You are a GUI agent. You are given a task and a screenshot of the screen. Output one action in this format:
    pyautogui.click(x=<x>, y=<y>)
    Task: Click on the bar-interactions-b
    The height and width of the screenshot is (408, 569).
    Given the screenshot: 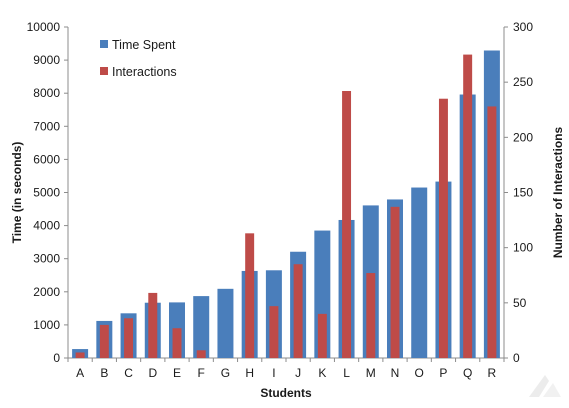 What is the action you would take?
    pyautogui.click(x=104, y=341)
    